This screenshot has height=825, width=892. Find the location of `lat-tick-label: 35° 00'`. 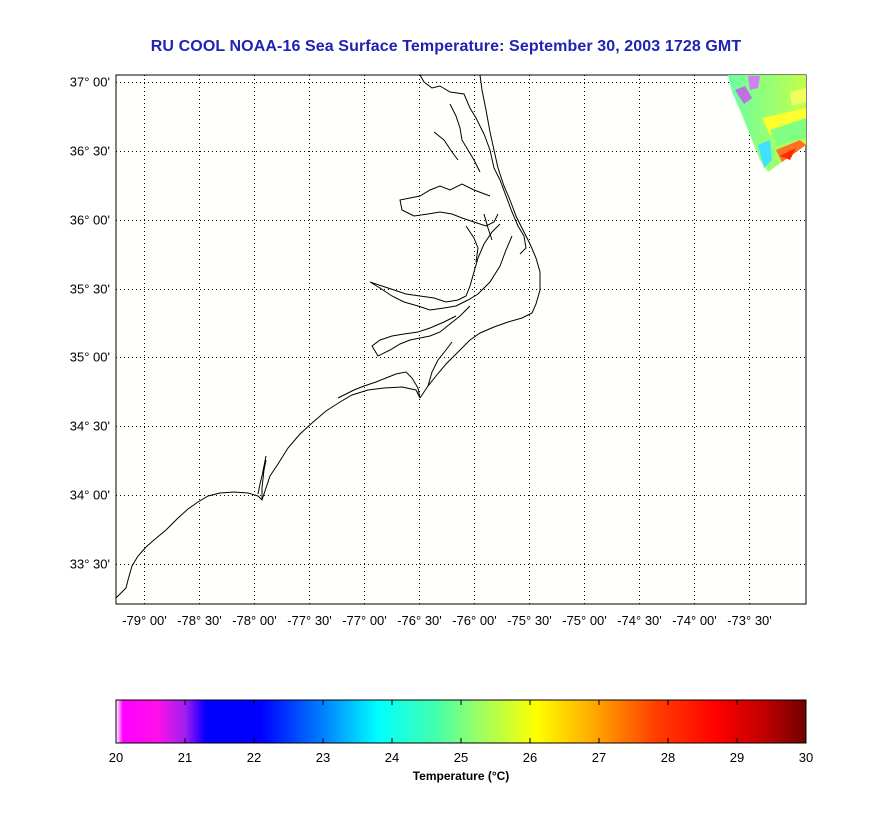

lat-tick-label: 35° 00' is located at coordinates (90, 357).